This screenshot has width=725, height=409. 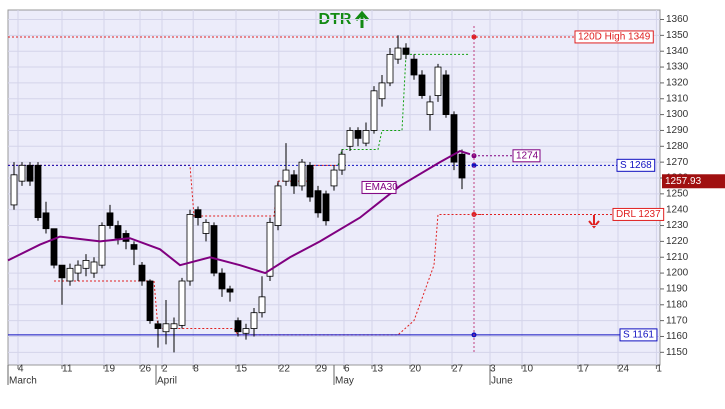 I want to click on x-tick-label: 26, so click(x=146, y=369).